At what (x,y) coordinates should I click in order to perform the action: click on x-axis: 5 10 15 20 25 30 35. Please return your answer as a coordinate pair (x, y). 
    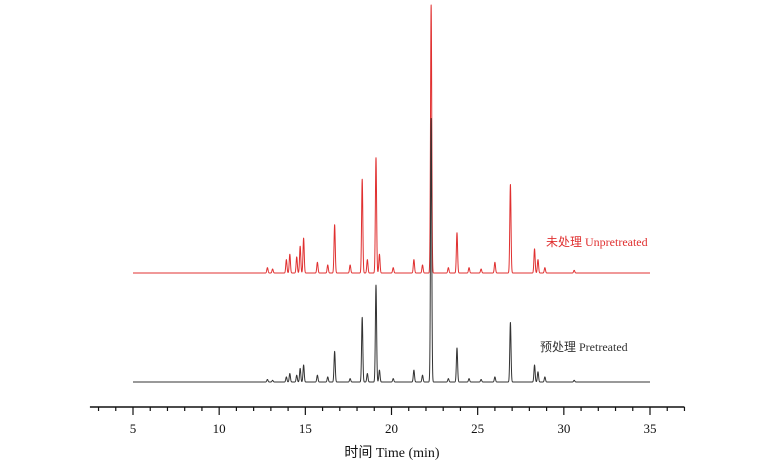
    Looking at the image, I should click on (387, 421).